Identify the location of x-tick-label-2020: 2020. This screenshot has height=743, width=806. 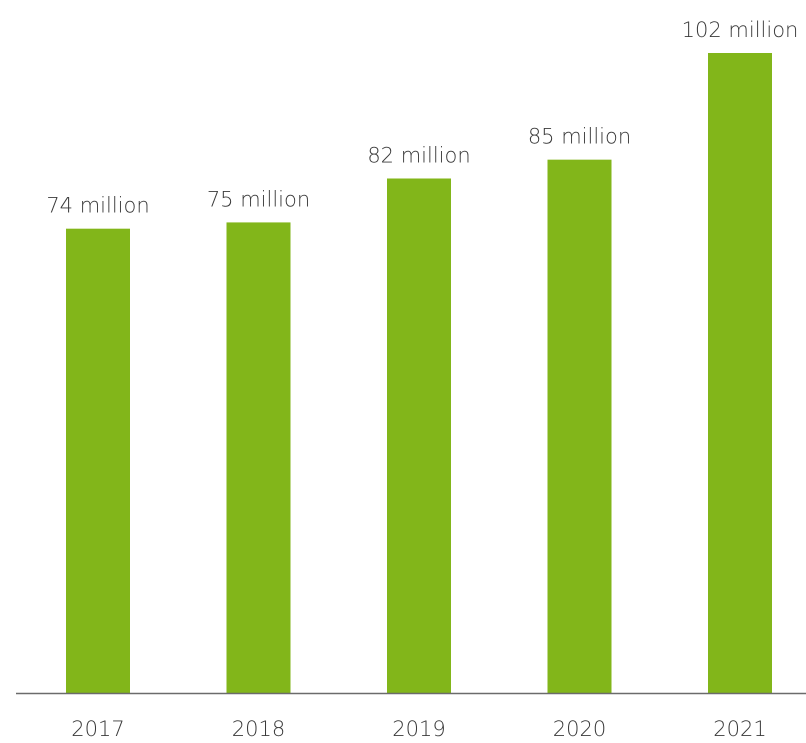
(579, 729).